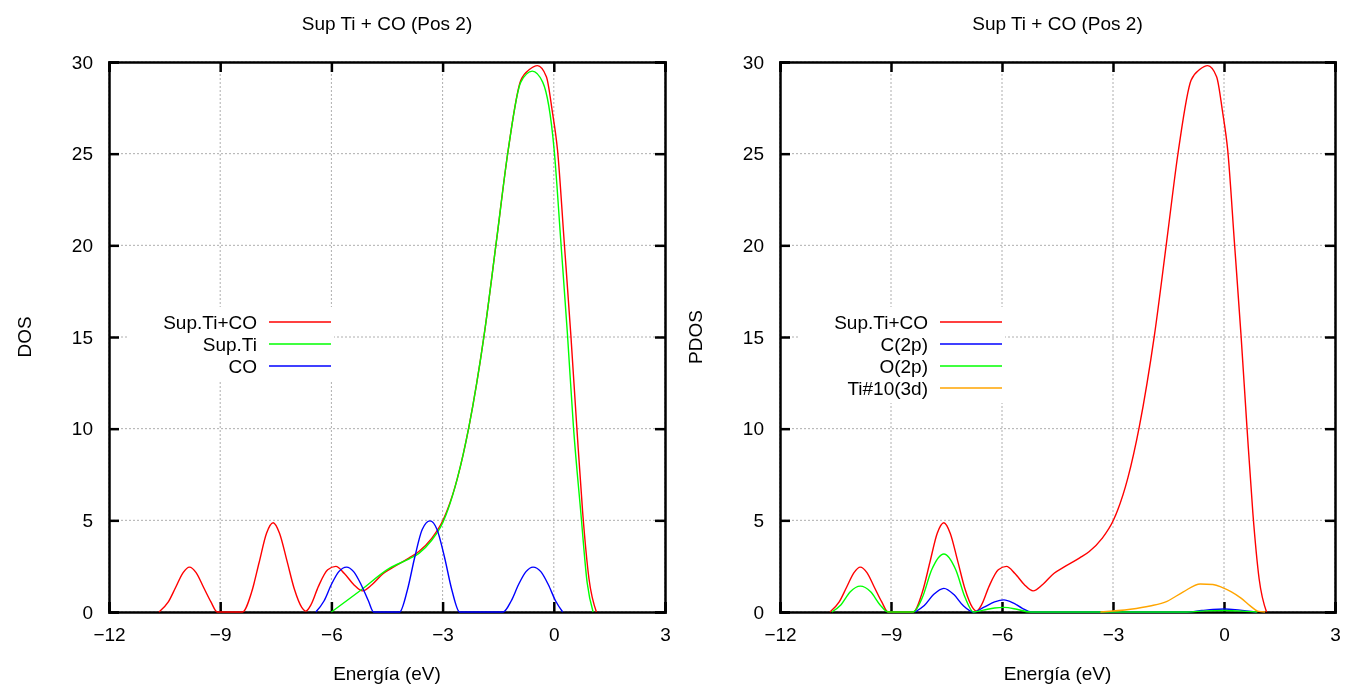  What do you see at coordinates (24, 337) in the screenshot?
I see `y-axis-title: DOS` at bounding box center [24, 337].